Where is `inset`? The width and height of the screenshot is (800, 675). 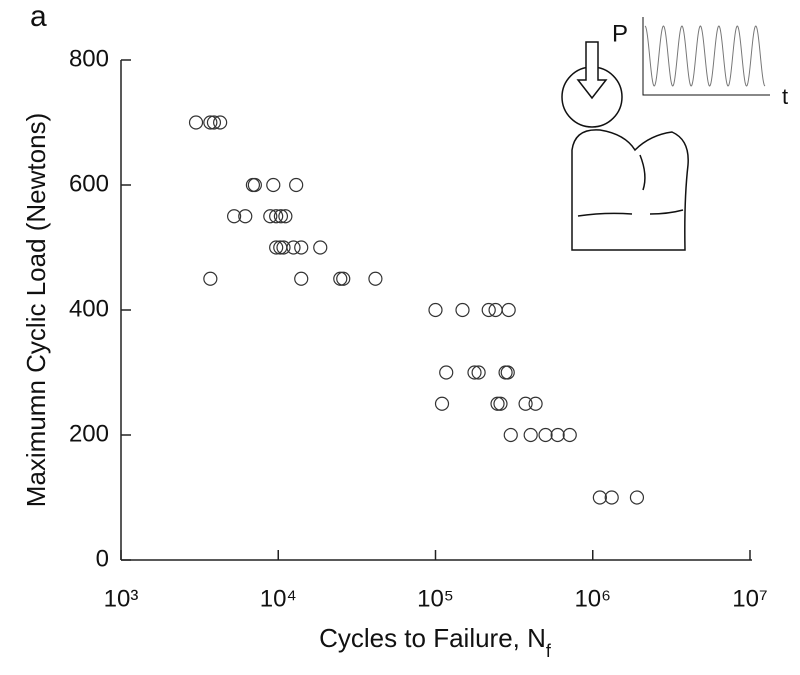 inset is located at coordinates (665, 134).